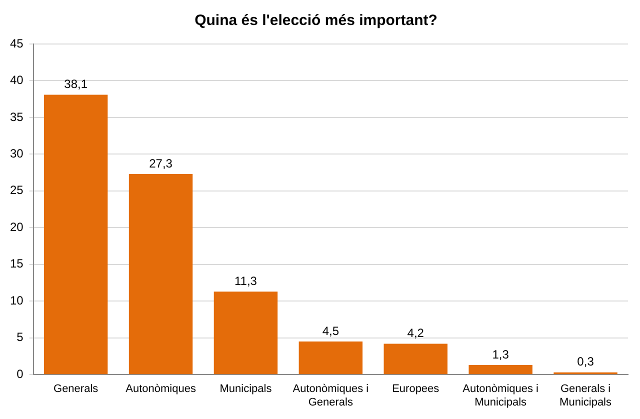  I want to click on x-tick-label: Autonòmiques, so click(161, 389).